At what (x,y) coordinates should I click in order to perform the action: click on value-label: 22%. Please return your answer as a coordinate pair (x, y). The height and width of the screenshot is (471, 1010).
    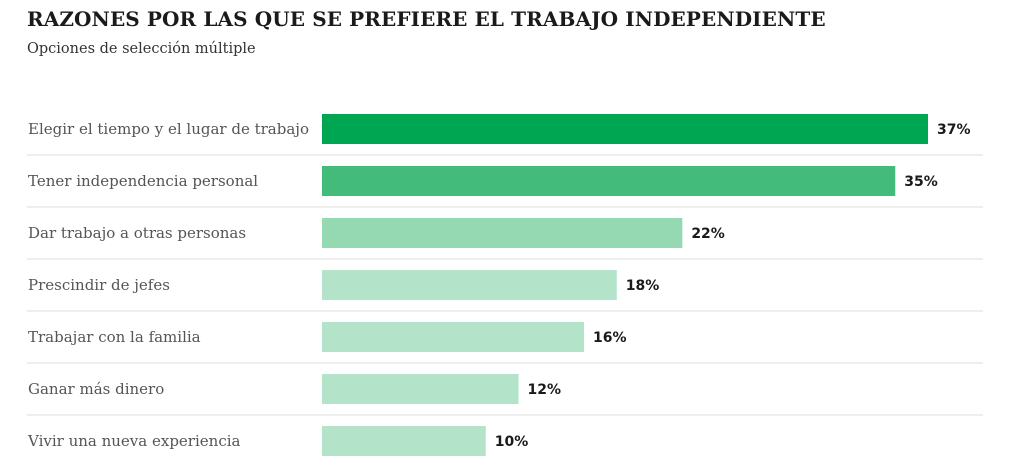
    Looking at the image, I should click on (708, 234).